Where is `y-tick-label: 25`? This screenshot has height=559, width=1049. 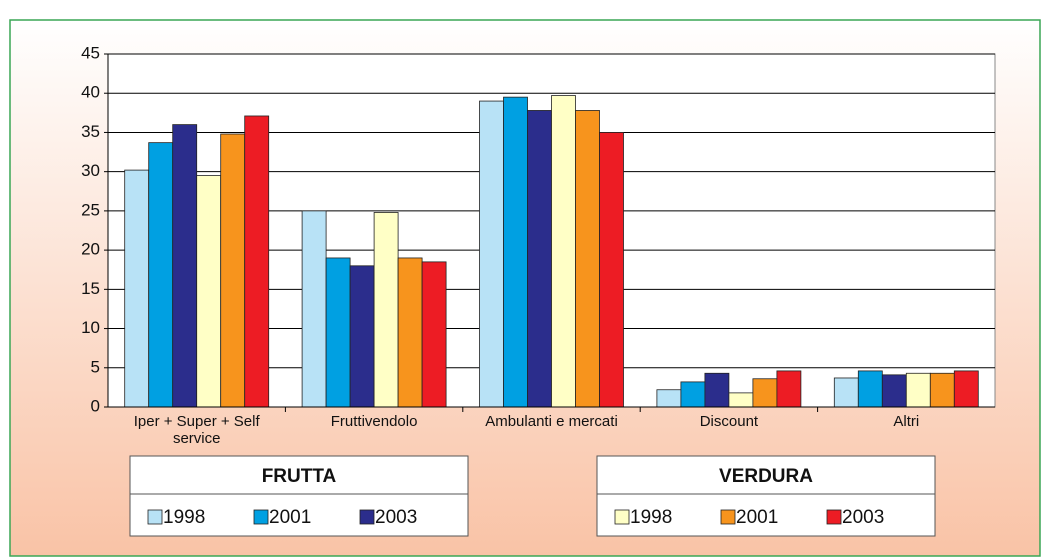
y-tick-label: 25 is located at coordinates (90, 209).